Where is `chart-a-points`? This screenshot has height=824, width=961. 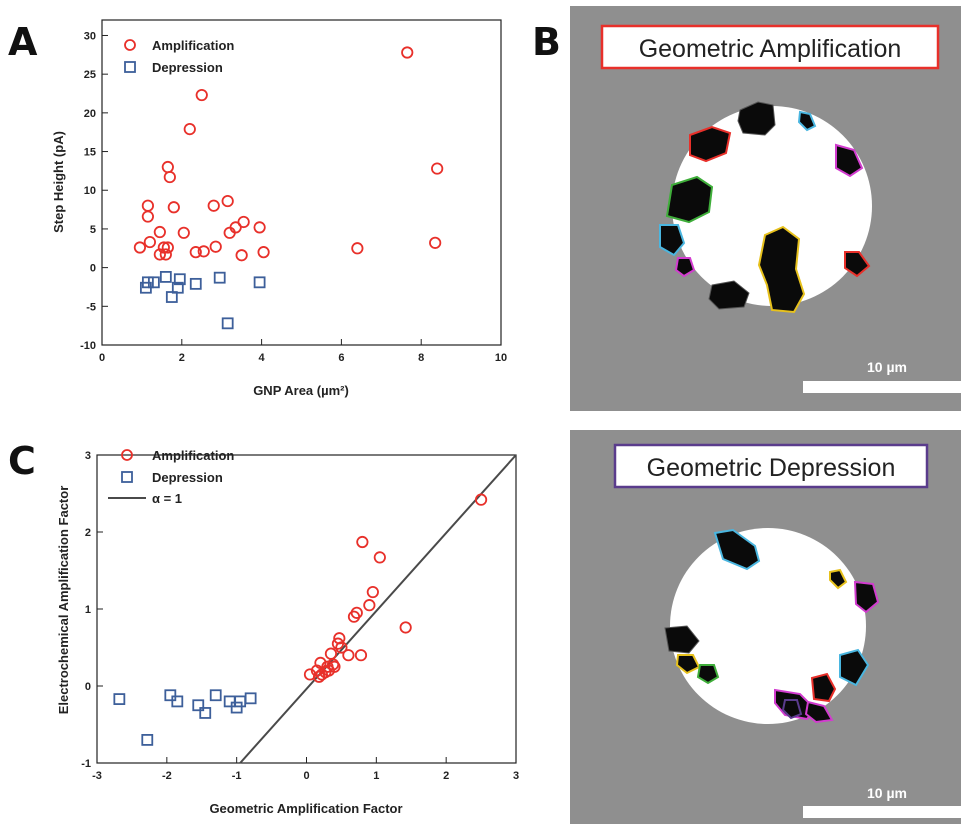
chart-a-points is located at coordinates (288, 188).